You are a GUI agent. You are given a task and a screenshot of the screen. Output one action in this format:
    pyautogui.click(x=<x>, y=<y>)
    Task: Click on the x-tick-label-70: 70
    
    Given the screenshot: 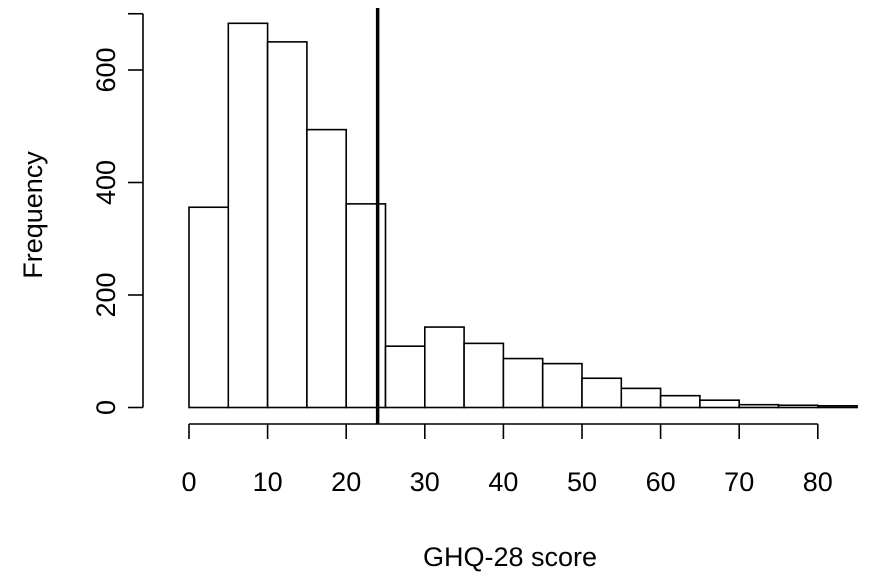 What is the action you would take?
    pyautogui.click(x=739, y=482)
    